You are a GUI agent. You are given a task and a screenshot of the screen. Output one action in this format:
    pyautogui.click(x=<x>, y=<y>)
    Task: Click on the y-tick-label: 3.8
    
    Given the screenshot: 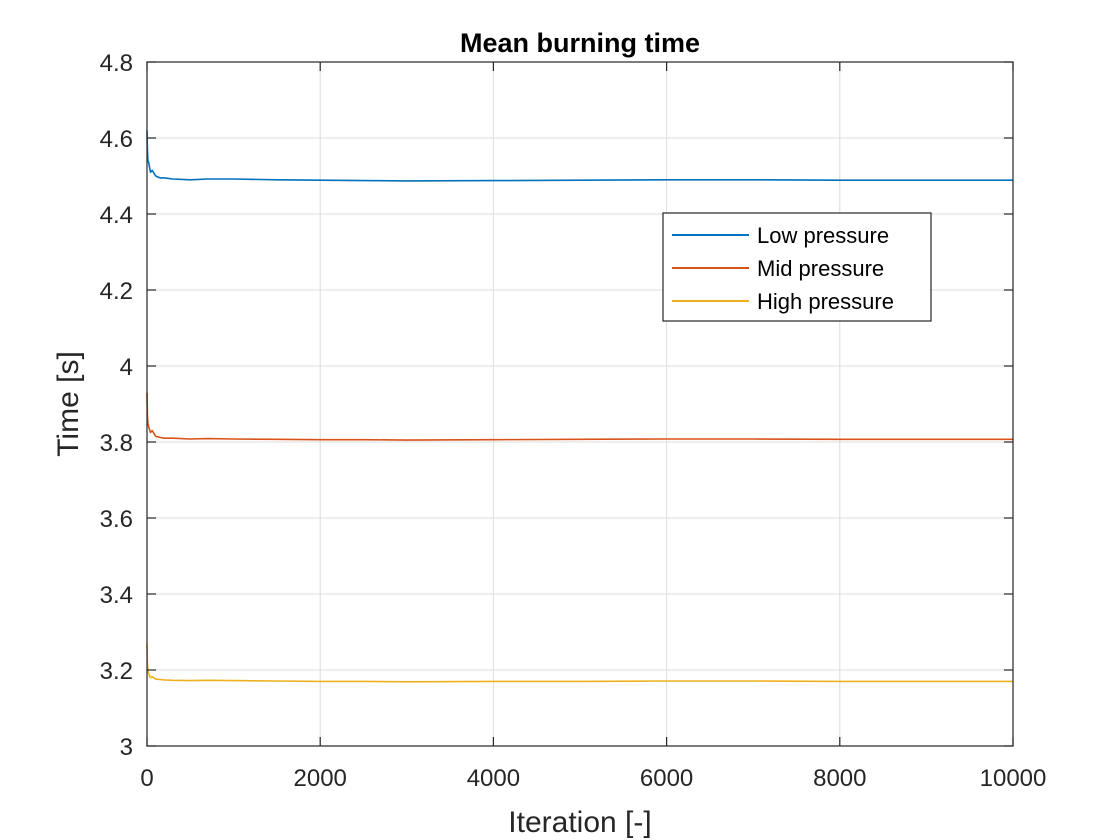 What is the action you would take?
    pyautogui.click(x=116, y=443)
    